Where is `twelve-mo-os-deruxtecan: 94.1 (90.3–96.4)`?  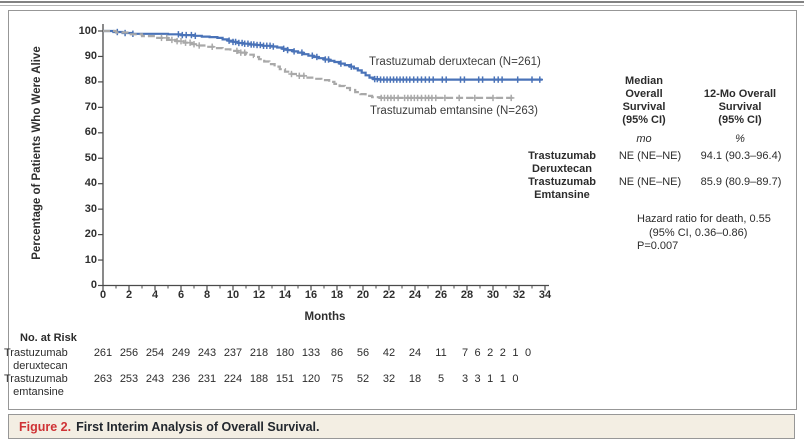
twelve-mo-os-deruxtecan: 94.1 (90.3–96.4) is located at coordinates (741, 156).